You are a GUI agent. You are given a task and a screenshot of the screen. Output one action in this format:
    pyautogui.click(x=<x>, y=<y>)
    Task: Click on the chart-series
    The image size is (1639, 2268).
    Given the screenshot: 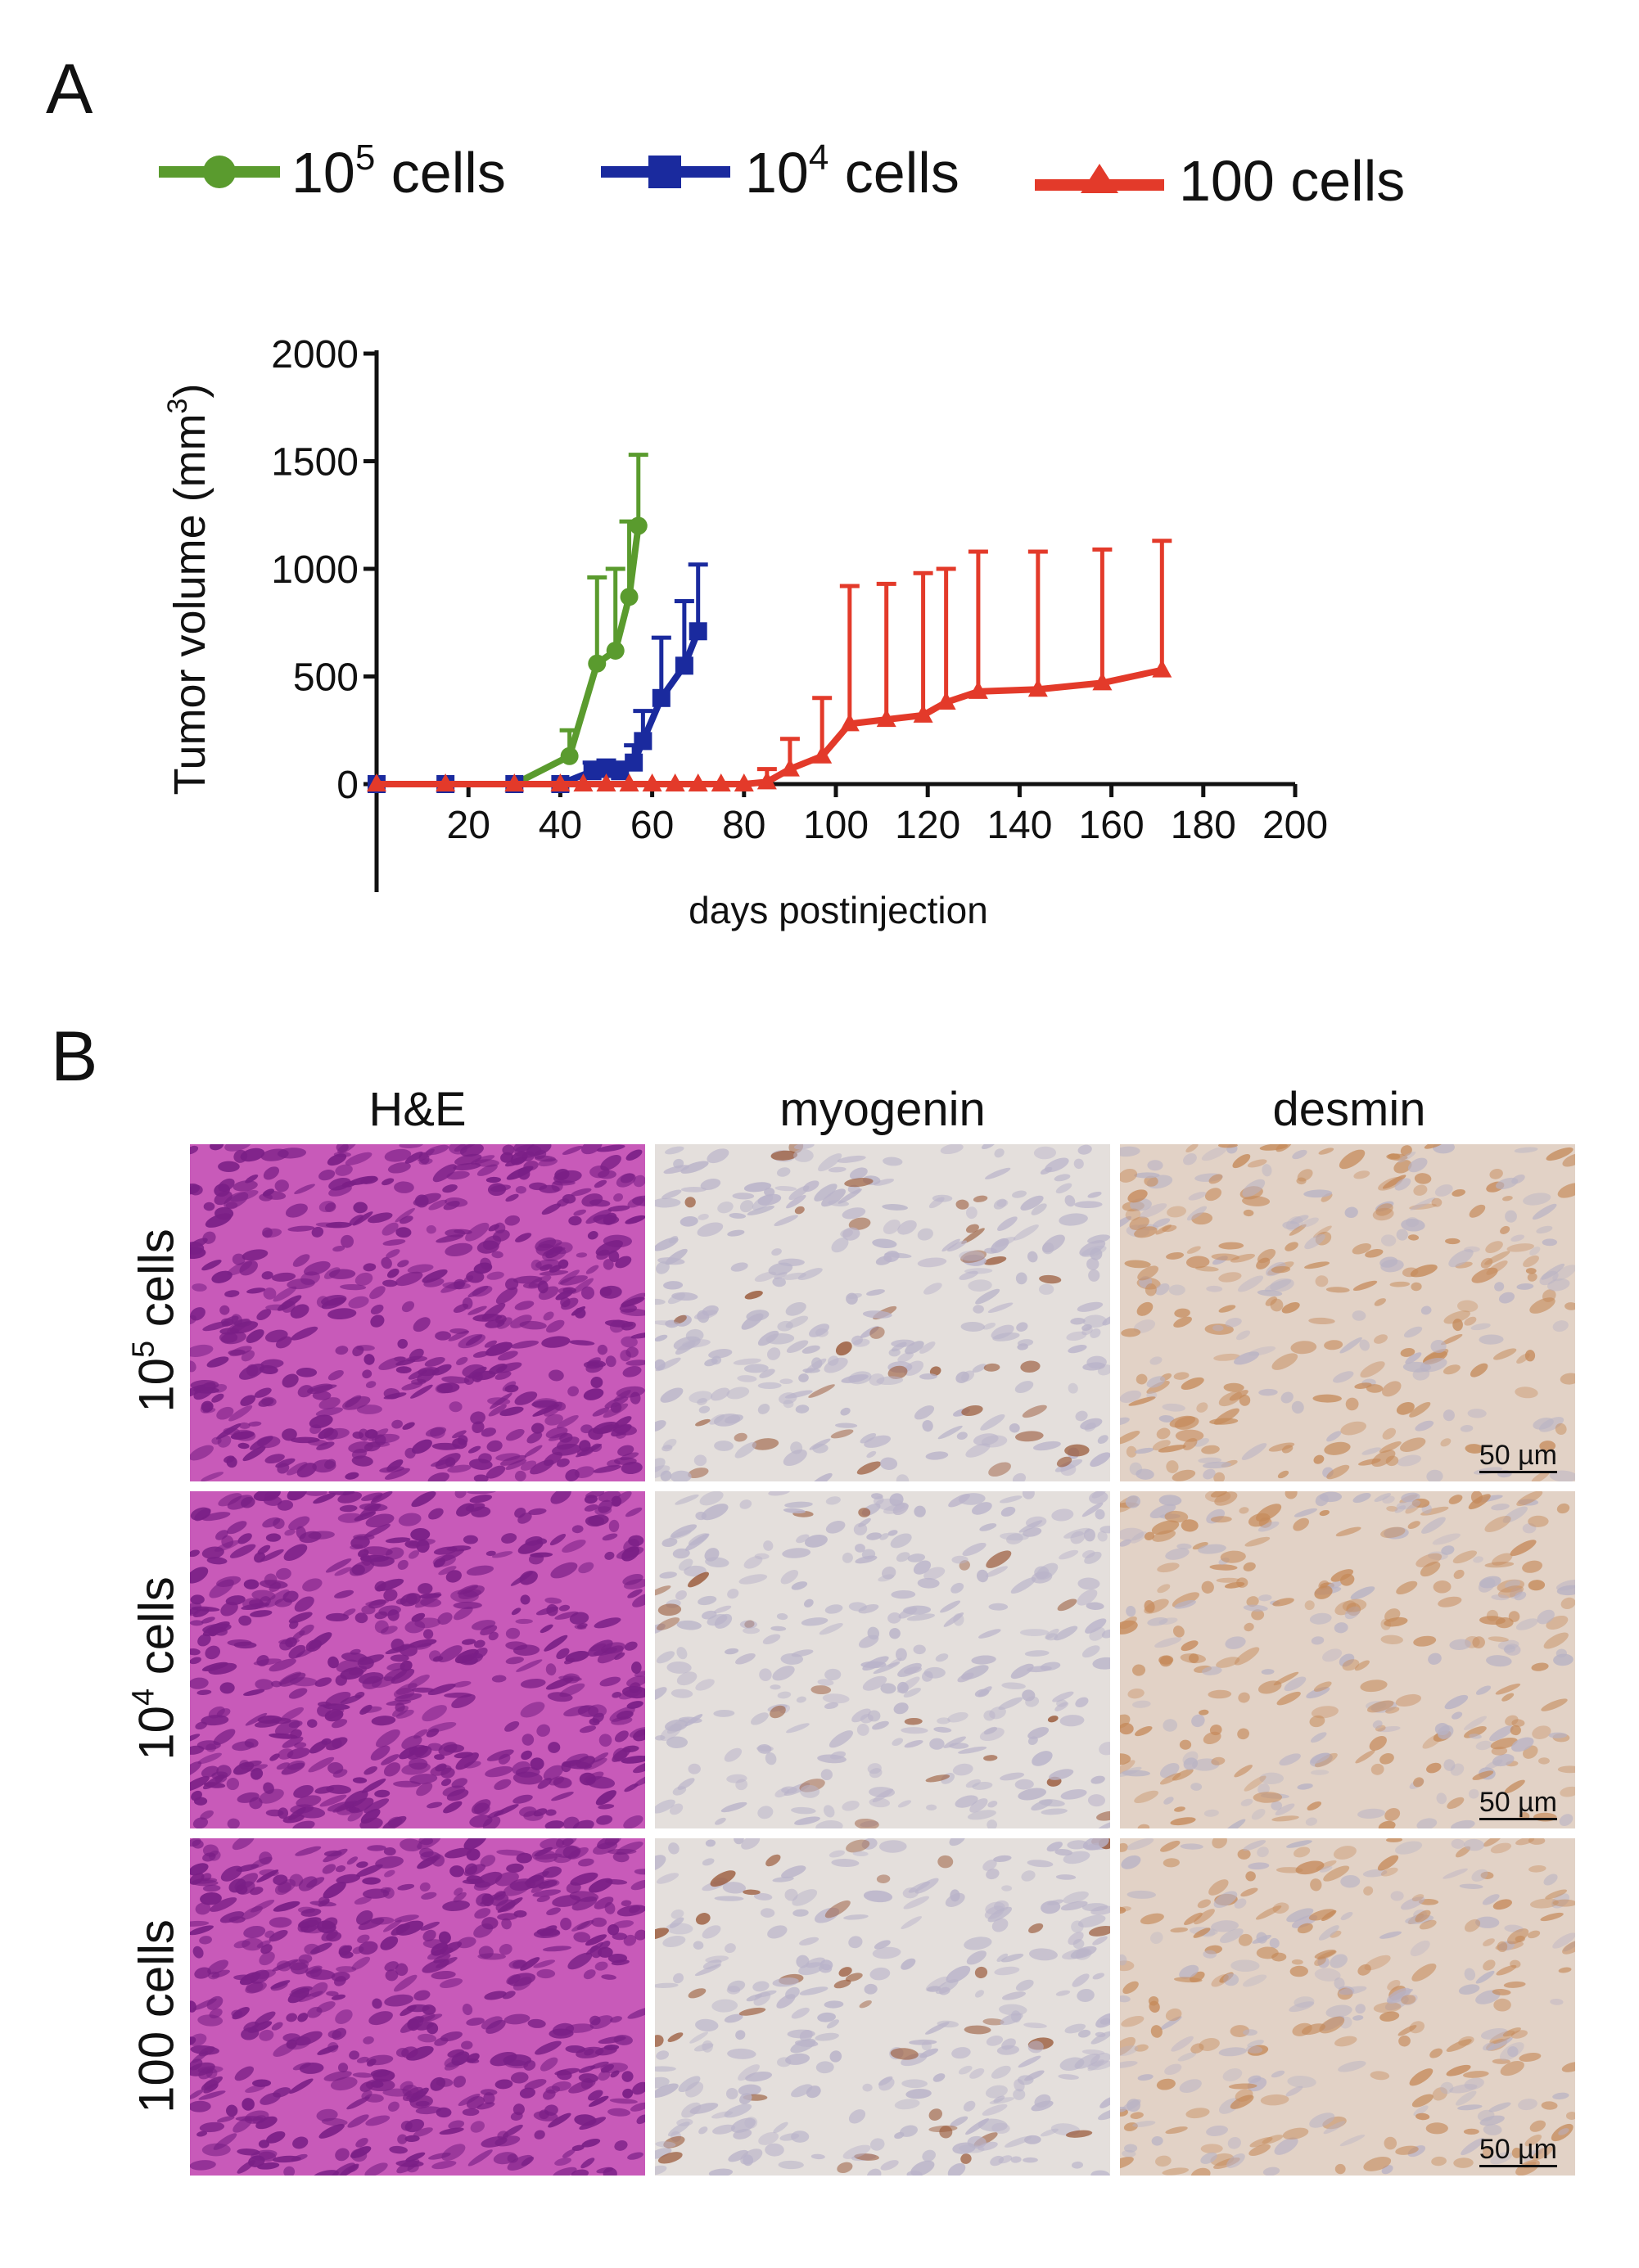 What is the action you would take?
    pyautogui.click(x=769, y=623)
    